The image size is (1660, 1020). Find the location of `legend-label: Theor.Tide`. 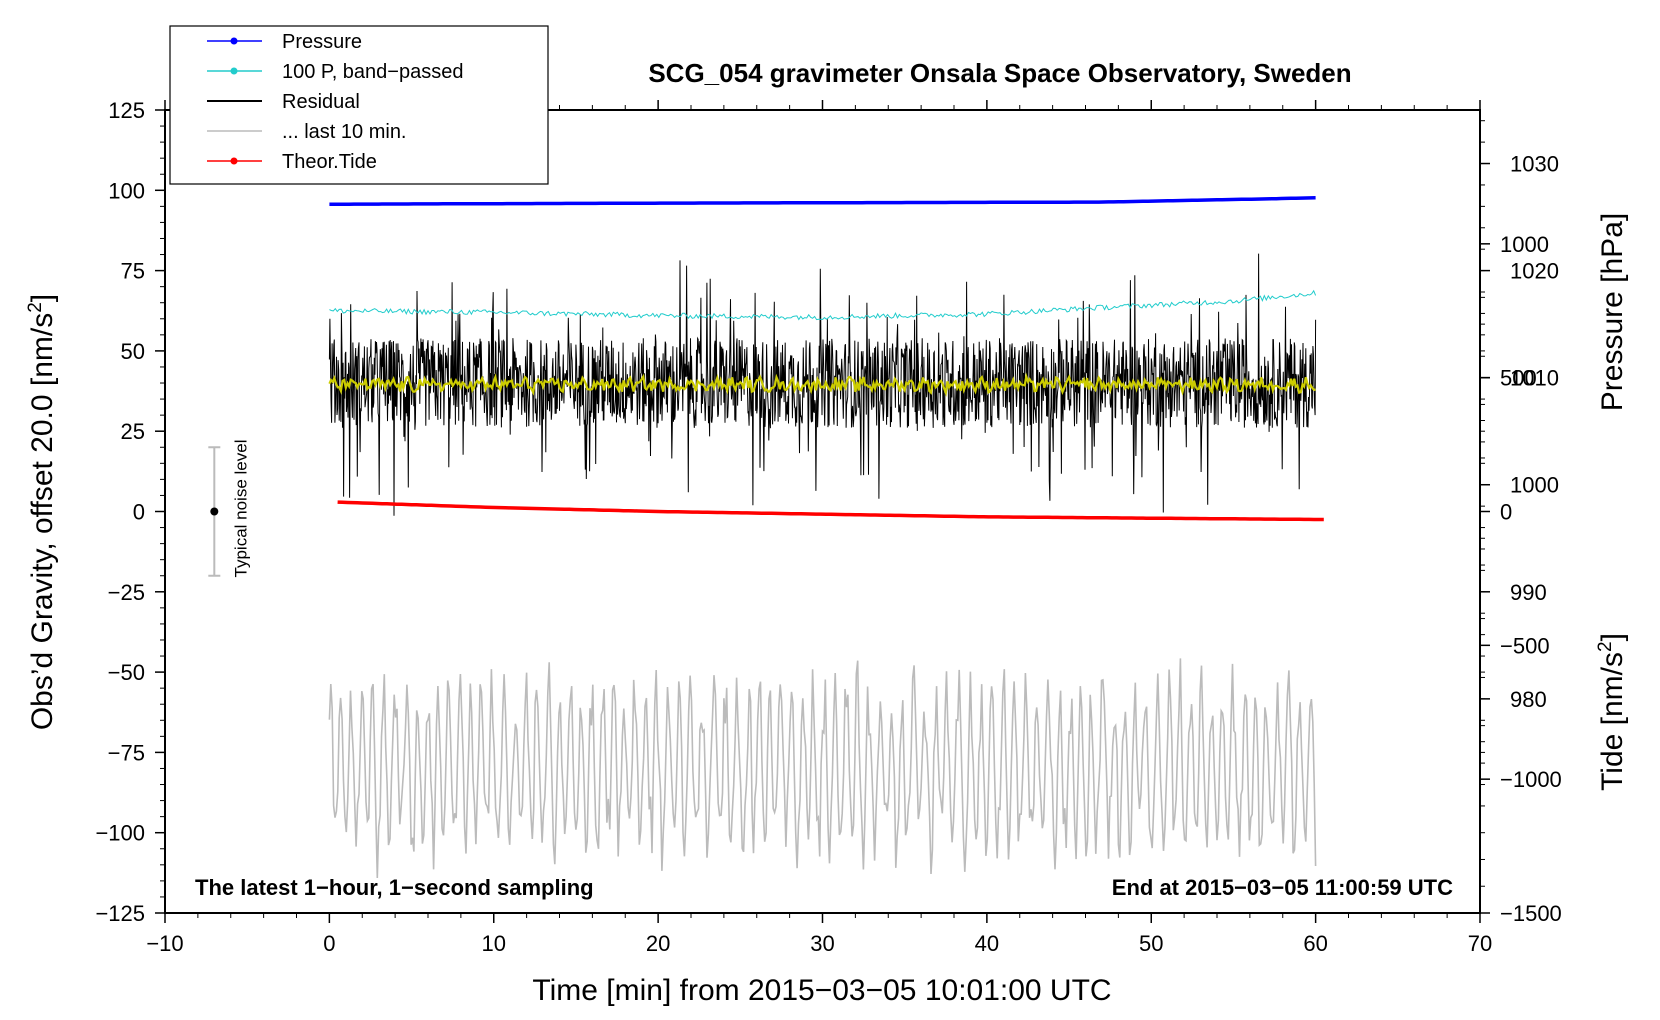

legend-label: Theor.Tide is located at coordinates (329, 162).